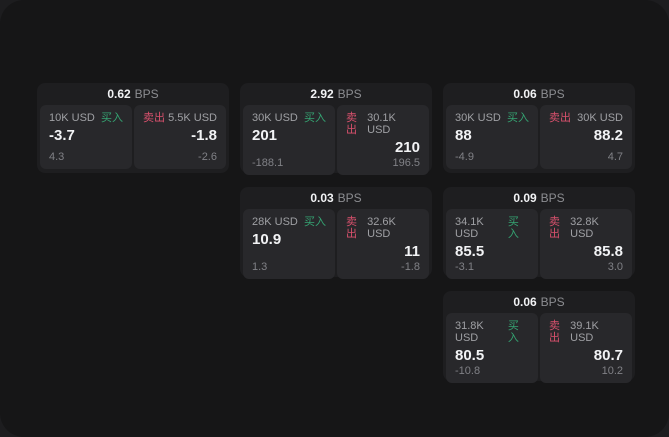  Describe the element at coordinates (207, 156) in the screenshot. I see `sell-sub-value: -2.6` at that location.